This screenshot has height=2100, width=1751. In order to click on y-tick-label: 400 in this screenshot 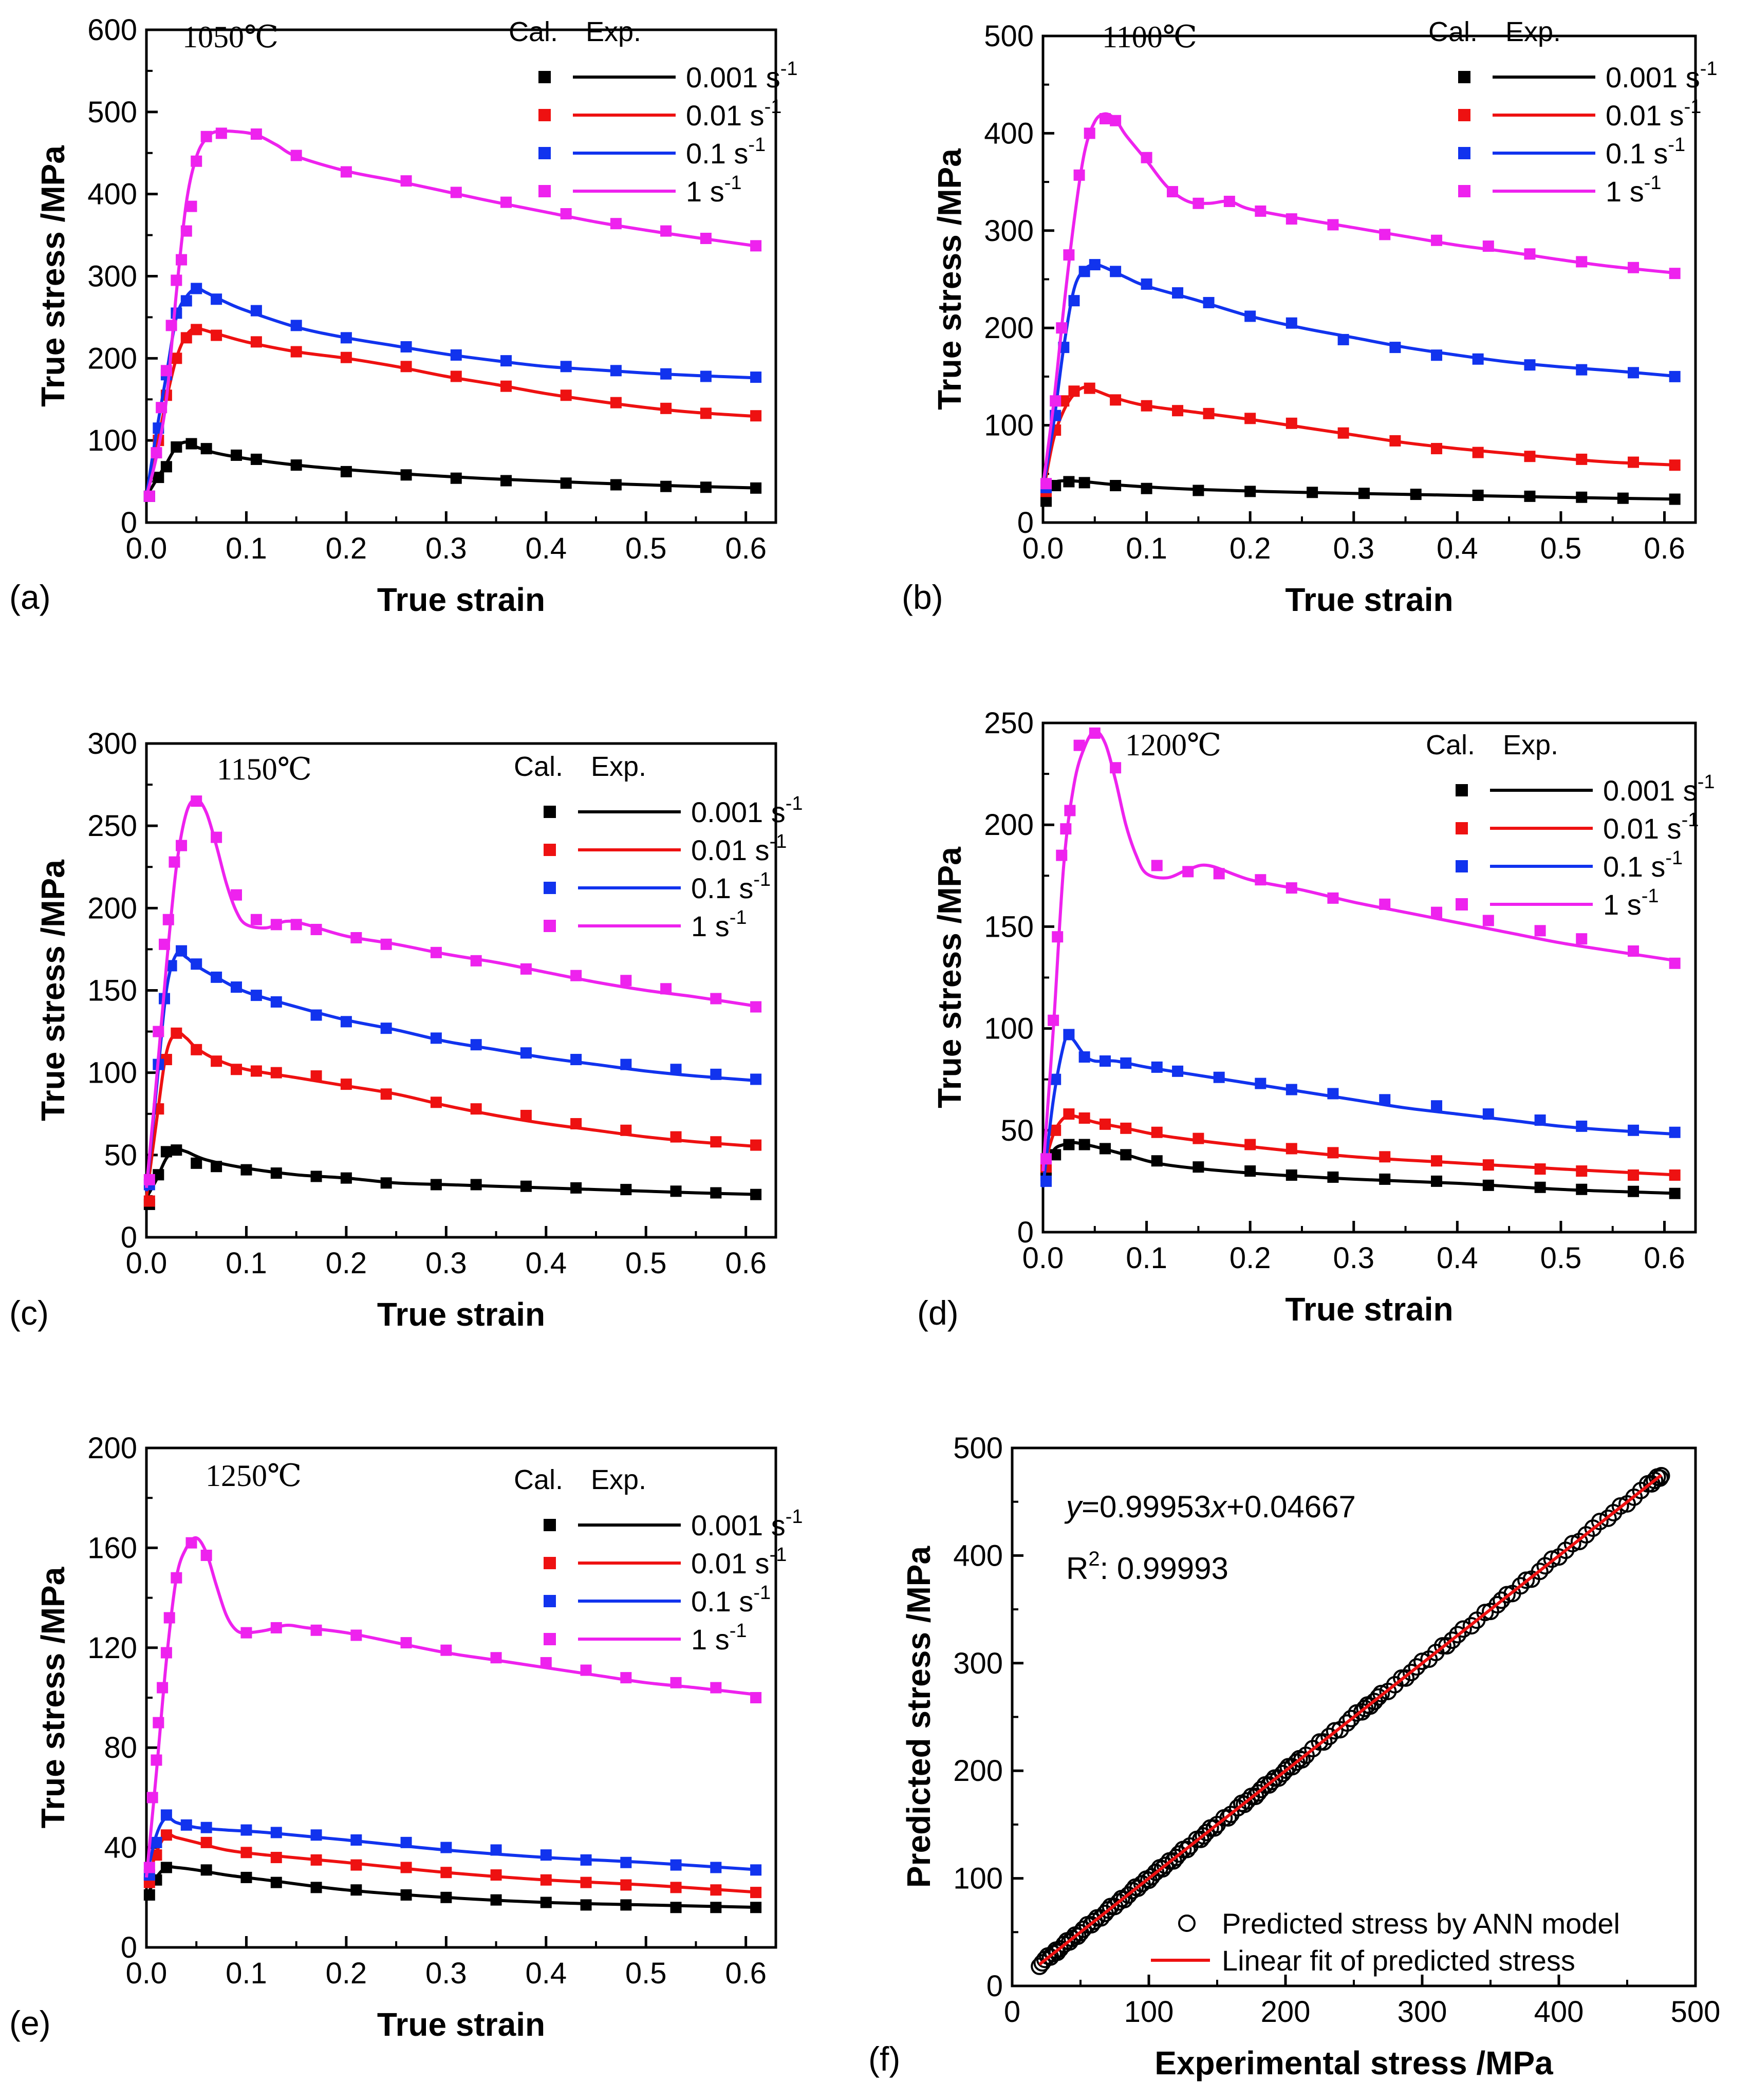, I will do `click(1009, 133)`.